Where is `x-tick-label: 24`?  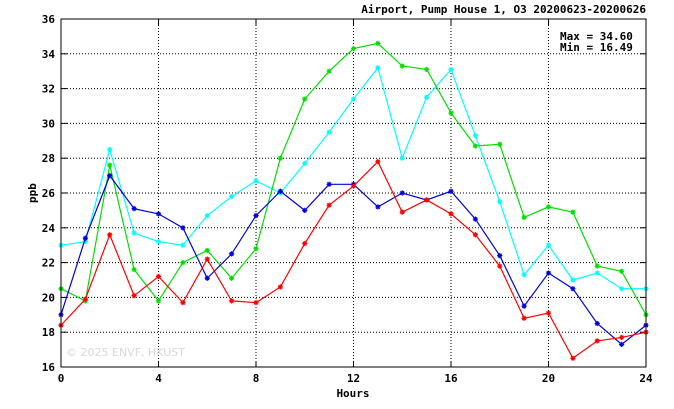 x-tick-label: 24 is located at coordinates (646, 378).